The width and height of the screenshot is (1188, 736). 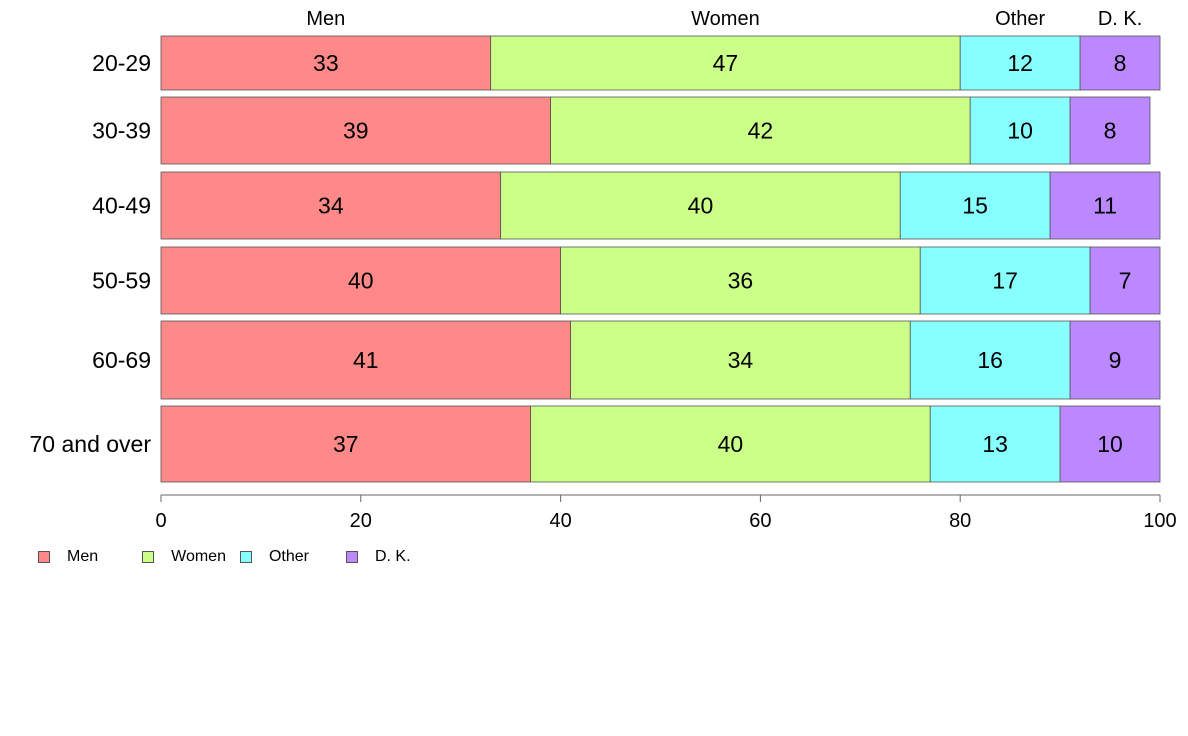 I want to click on x-tick-label: 80, so click(x=960, y=521).